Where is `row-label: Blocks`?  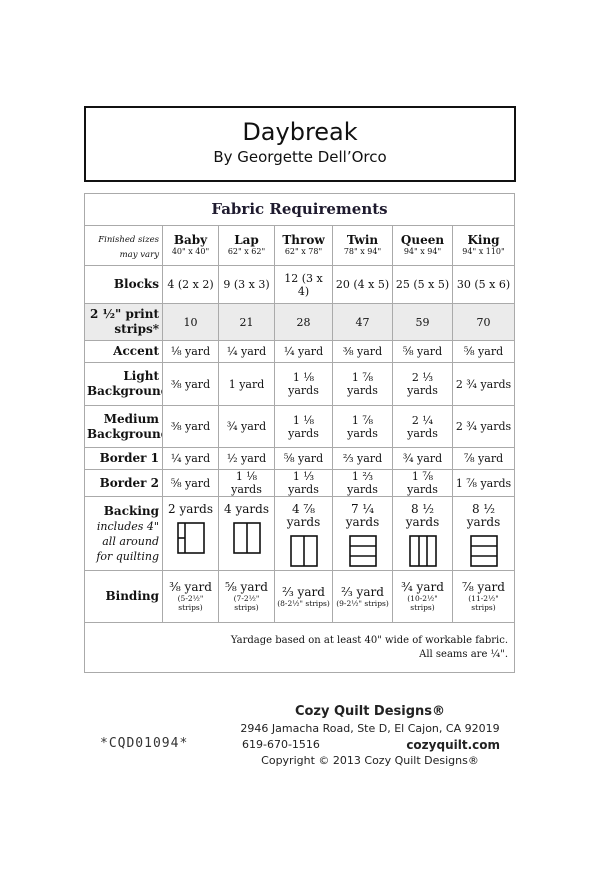
row-label: Blocks is located at coordinates (136, 284).